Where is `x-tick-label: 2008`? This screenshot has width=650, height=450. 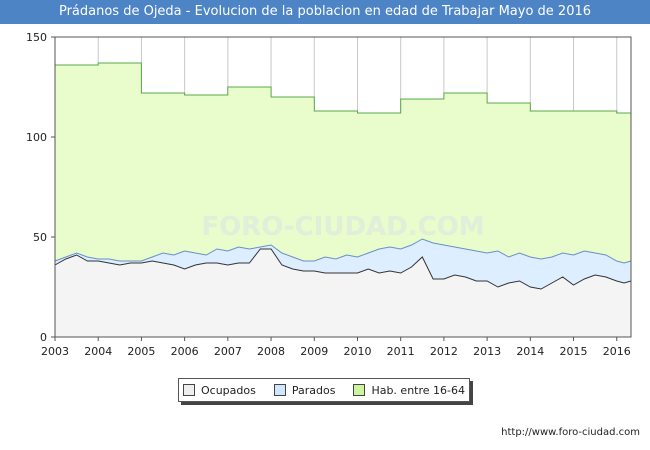
x-tick-label: 2008 is located at coordinates (271, 351).